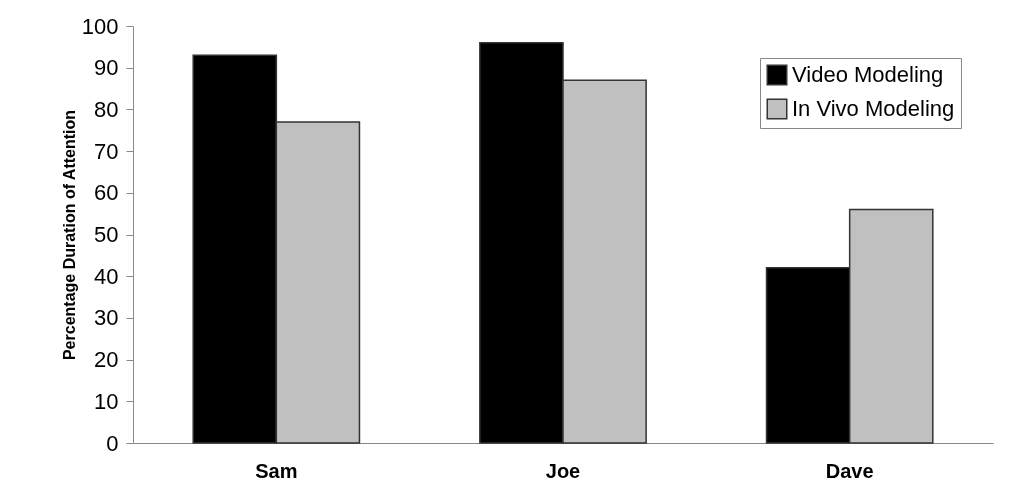  Describe the element at coordinates (69, 235) in the screenshot. I see `y-axis-title: Percentage Duration of Attention` at that location.